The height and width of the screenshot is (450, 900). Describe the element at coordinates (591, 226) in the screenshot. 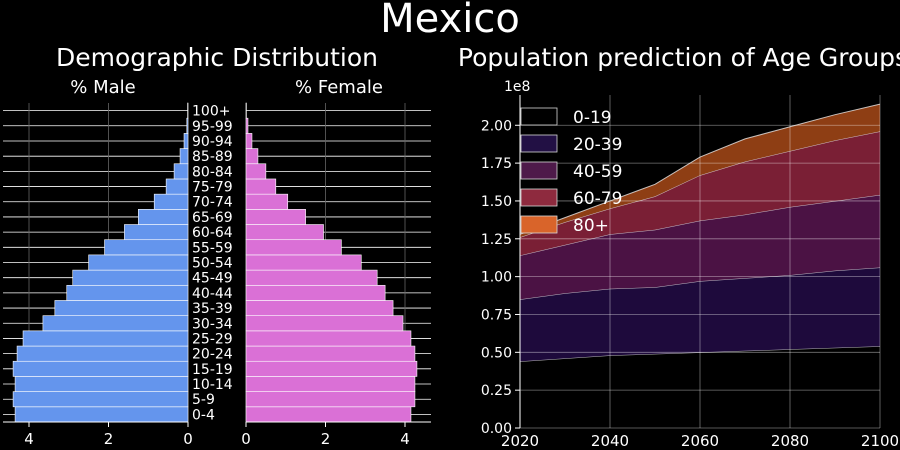

I see `legend-label: 80+` at that location.